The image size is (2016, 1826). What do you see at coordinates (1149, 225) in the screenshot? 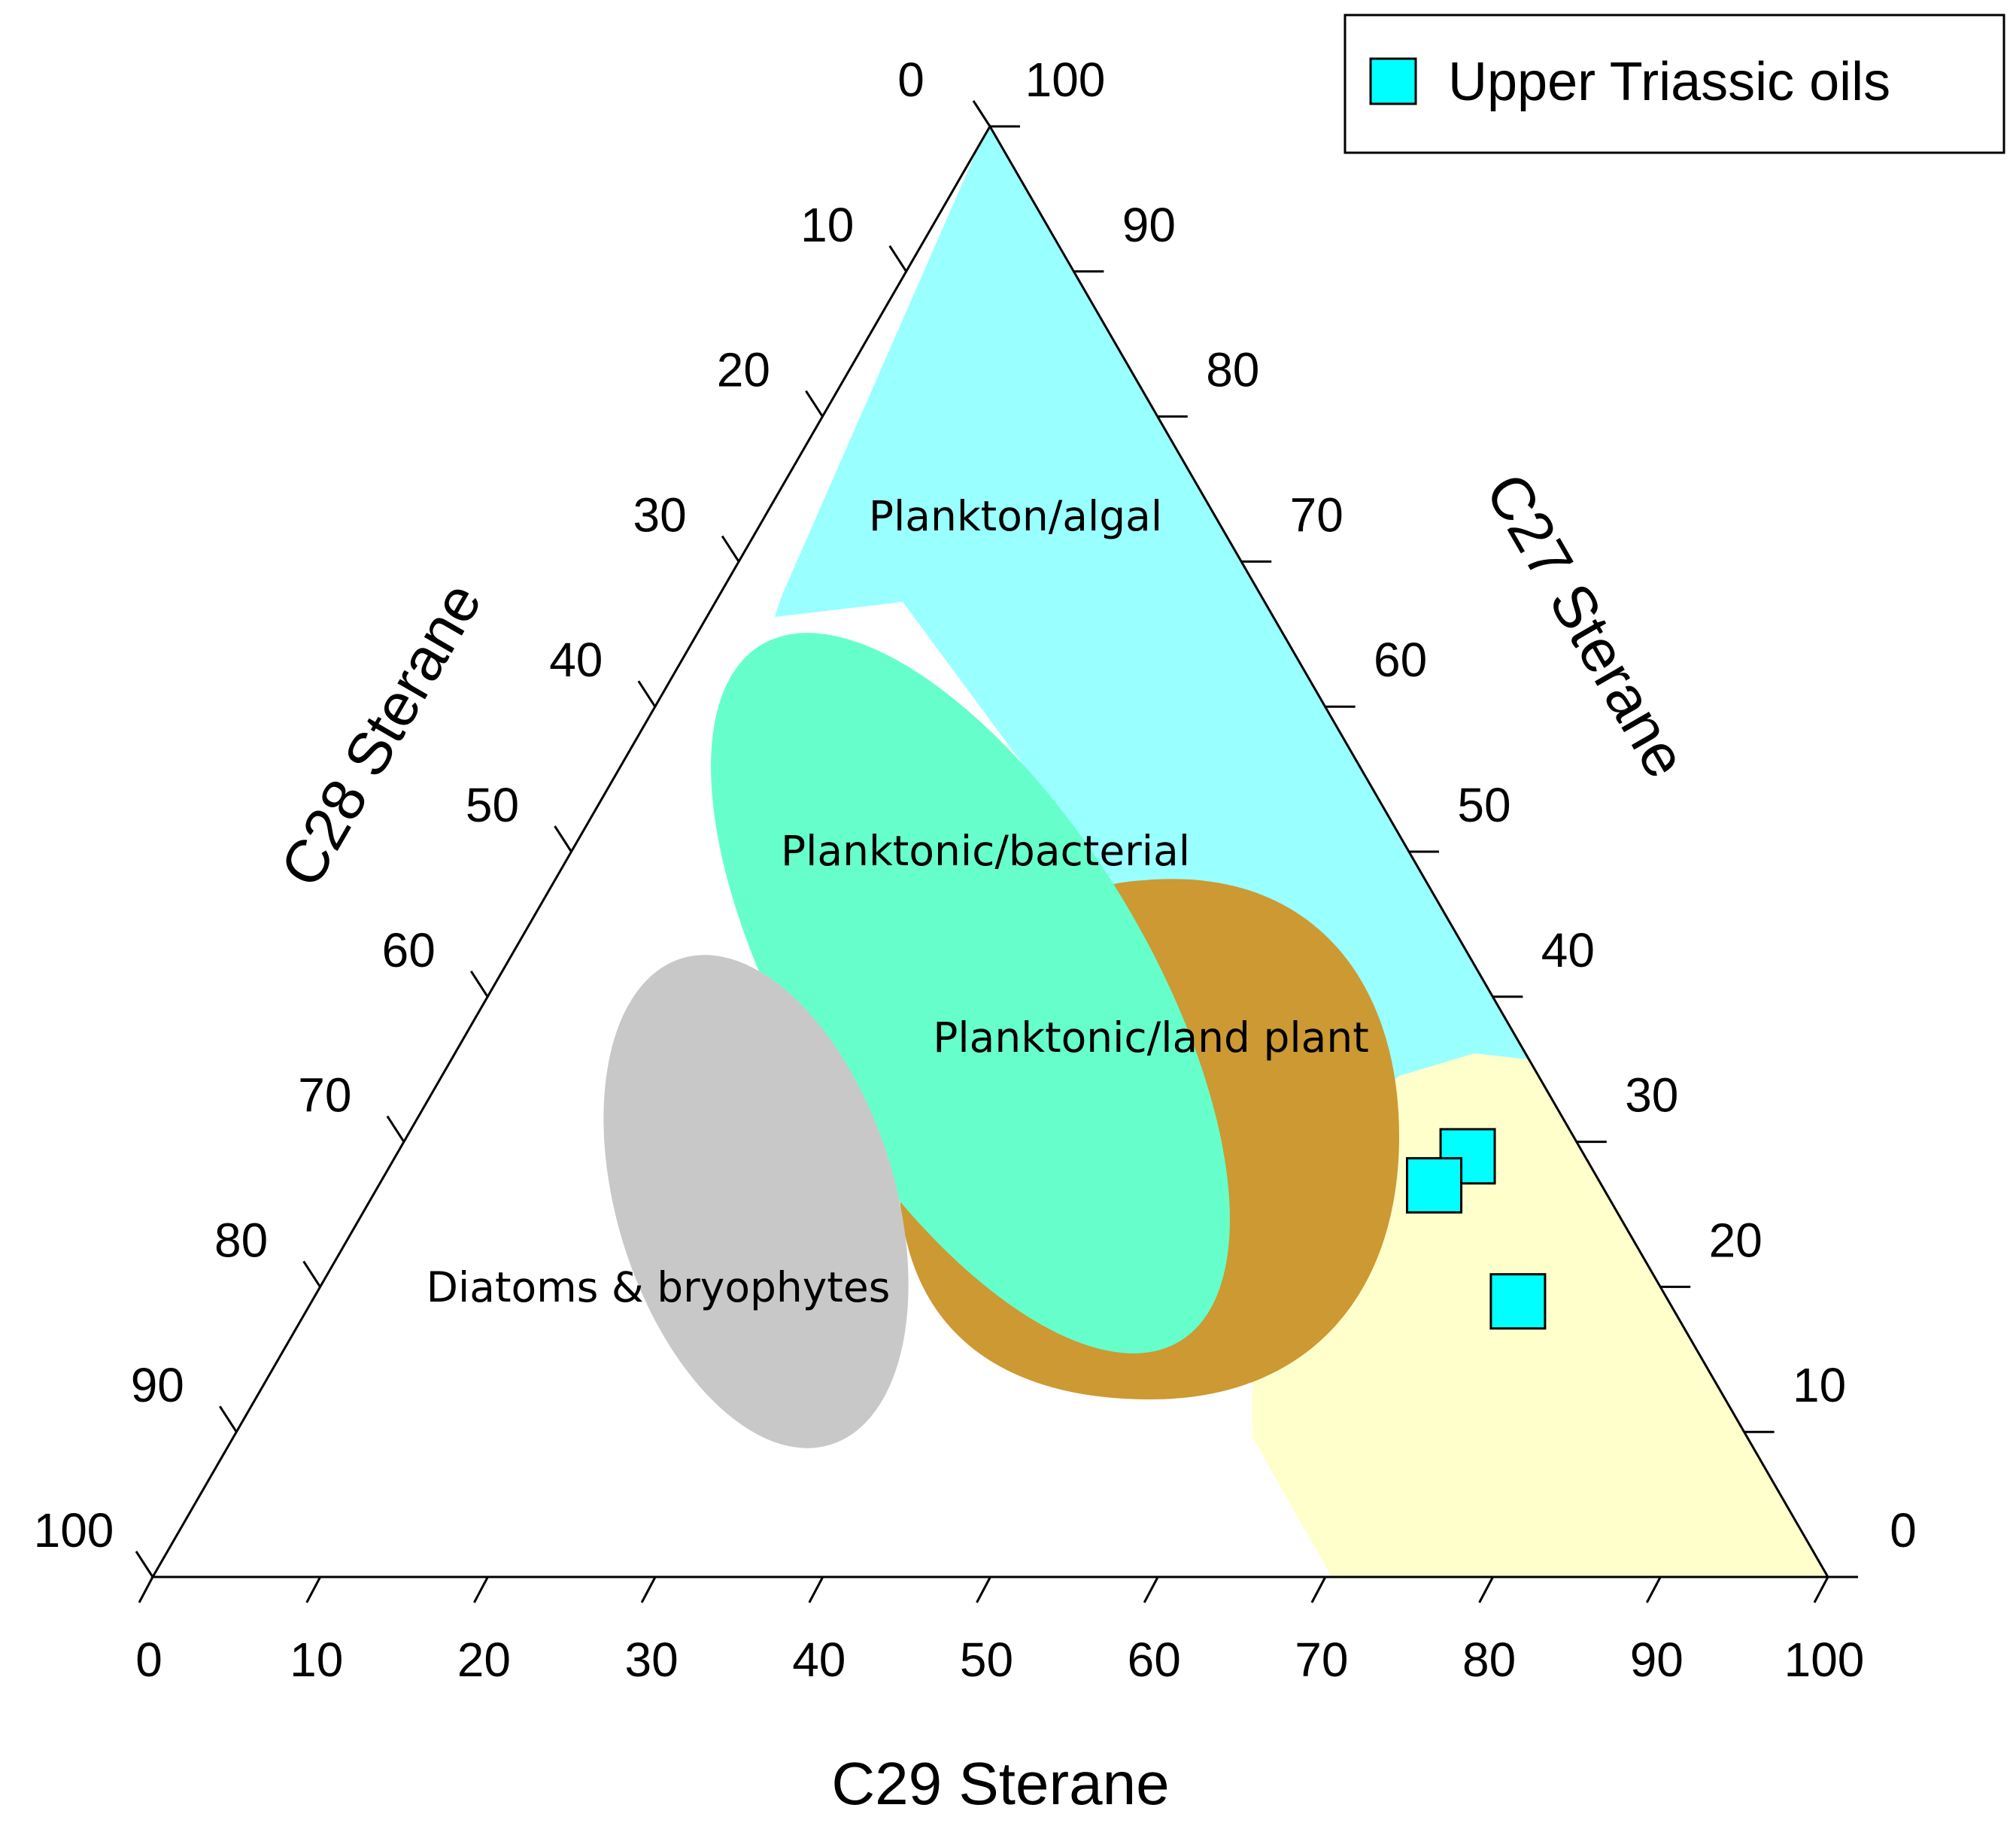
I see `tick-label-c27: 90` at bounding box center [1149, 225].